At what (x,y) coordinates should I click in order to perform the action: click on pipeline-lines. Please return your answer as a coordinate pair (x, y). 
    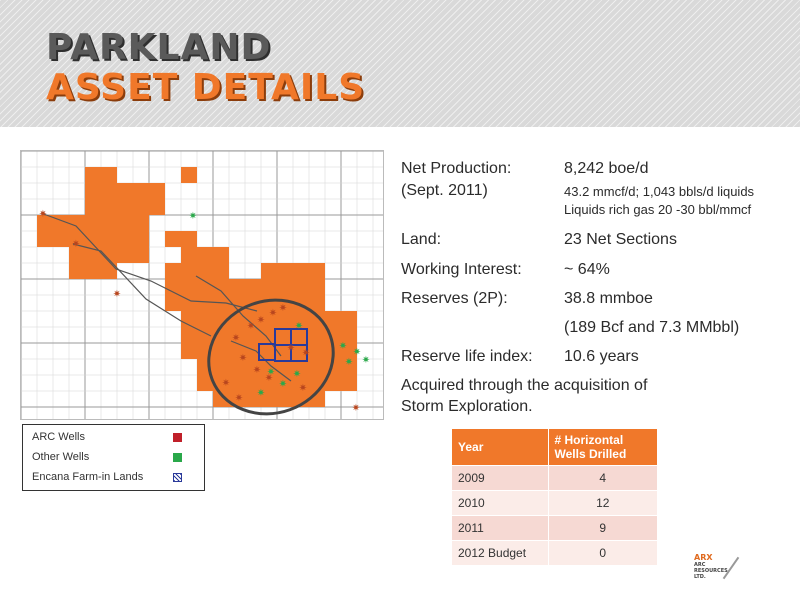
    Looking at the image, I should click on (166, 297).